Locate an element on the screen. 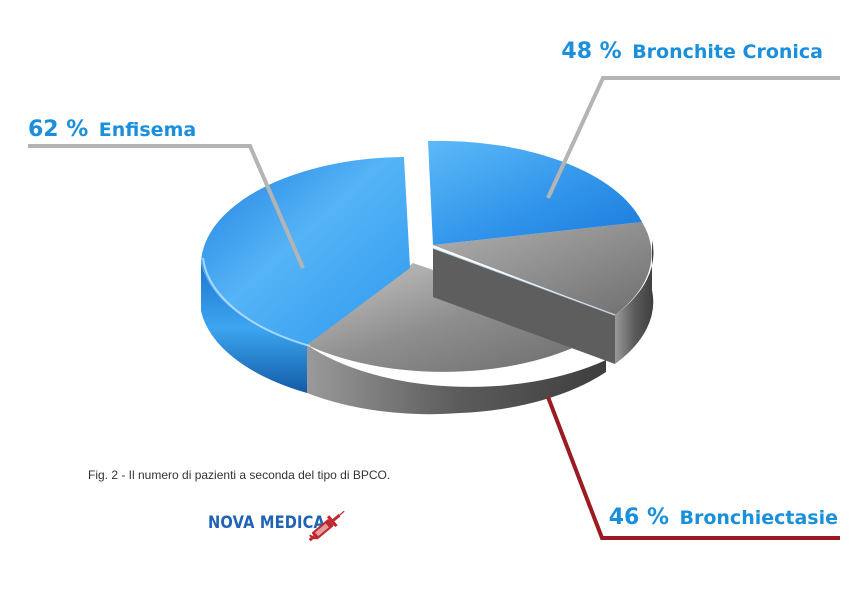 This screenshot has width=867, height=592. pie-slice-bronchite-edge is located at coordinates (524, 281).